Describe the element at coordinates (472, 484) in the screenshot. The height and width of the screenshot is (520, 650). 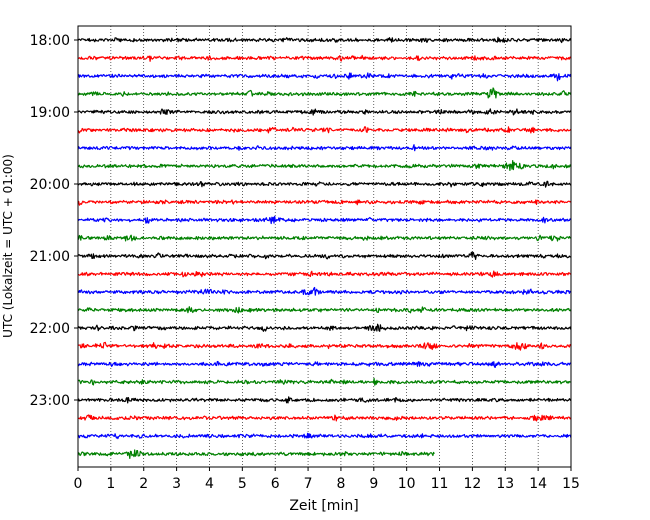
I see `x-tick-label: 12` at that location.